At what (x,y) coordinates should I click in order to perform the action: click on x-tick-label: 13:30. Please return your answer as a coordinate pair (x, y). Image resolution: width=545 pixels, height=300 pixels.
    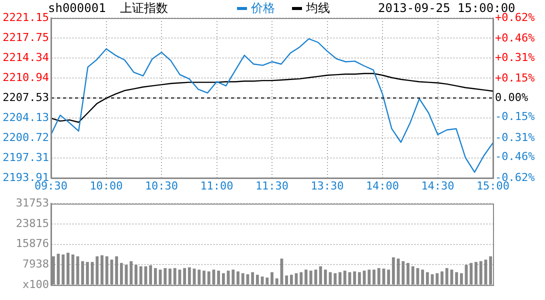
    Looking at the image, I should click on (327, 185).